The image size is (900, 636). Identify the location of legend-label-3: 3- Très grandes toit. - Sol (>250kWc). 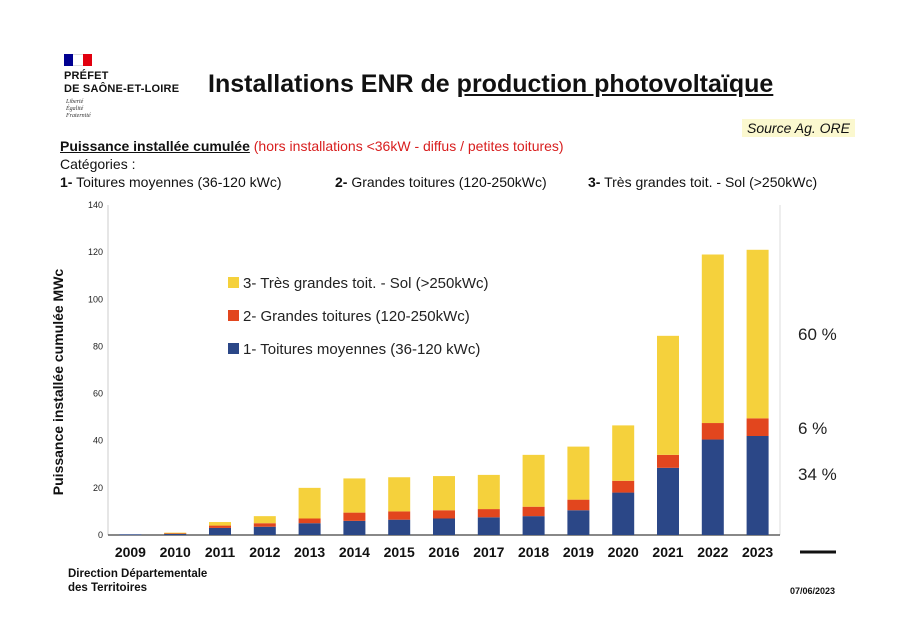
(366, 283).